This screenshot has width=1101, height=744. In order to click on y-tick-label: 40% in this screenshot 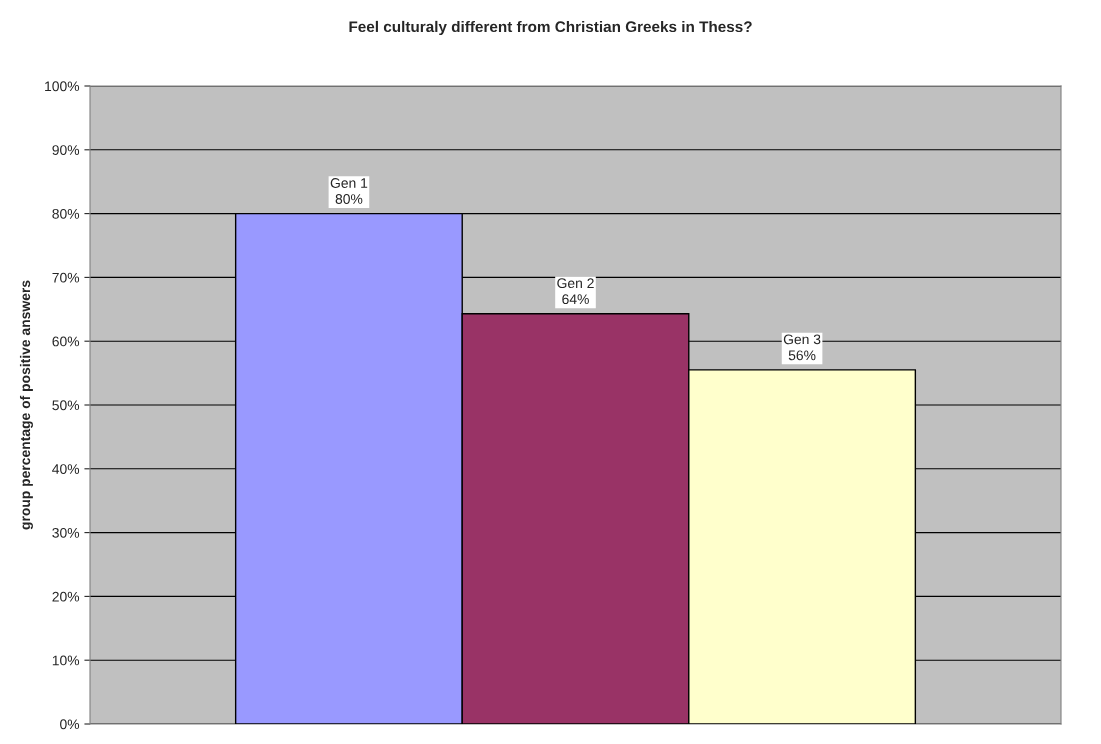, I will do `click(66, 469)`.